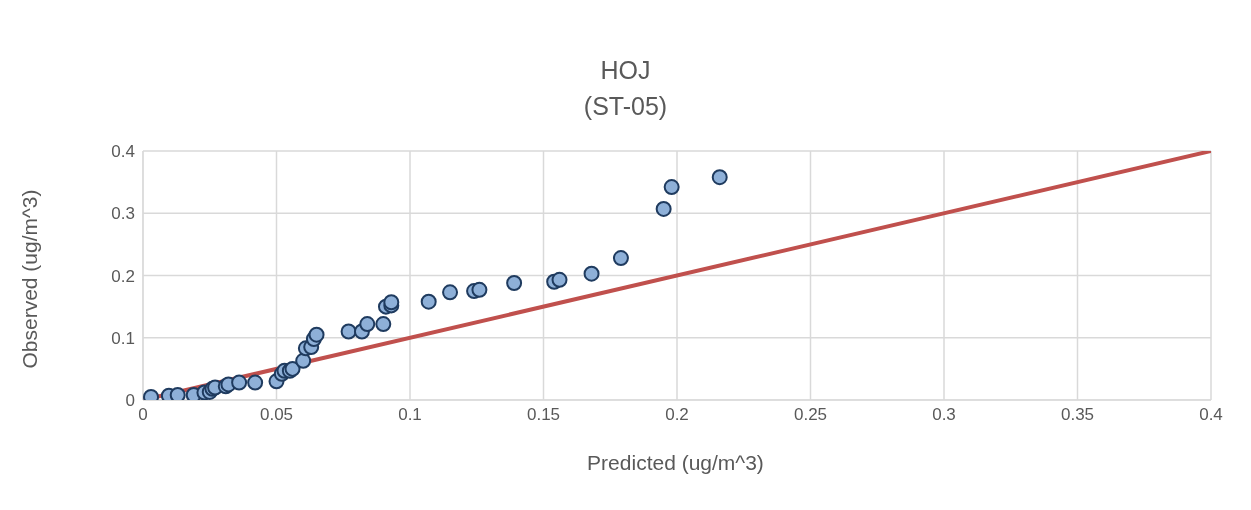 The image size is (1251, 510). What do you see at coordinates (276, 415) in the screenshot?
I see `x-tick-label: 0.05` at bounding box center [276, 415].